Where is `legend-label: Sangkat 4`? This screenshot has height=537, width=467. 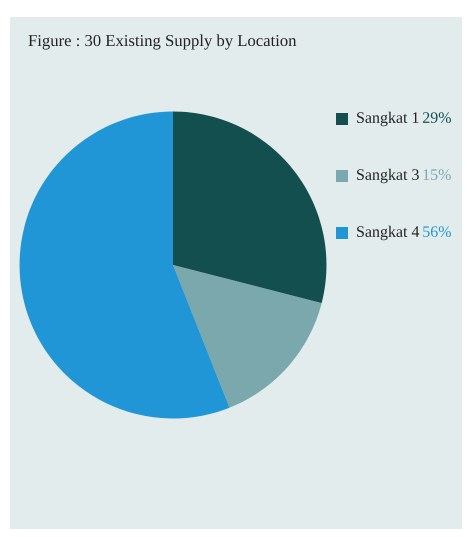
legend-label: Sangkat 4 is located at coordinates (388, 233).